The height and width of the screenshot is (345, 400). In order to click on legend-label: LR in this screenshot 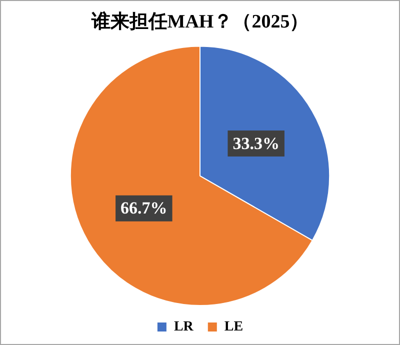, I will do `click(184, 327)`.